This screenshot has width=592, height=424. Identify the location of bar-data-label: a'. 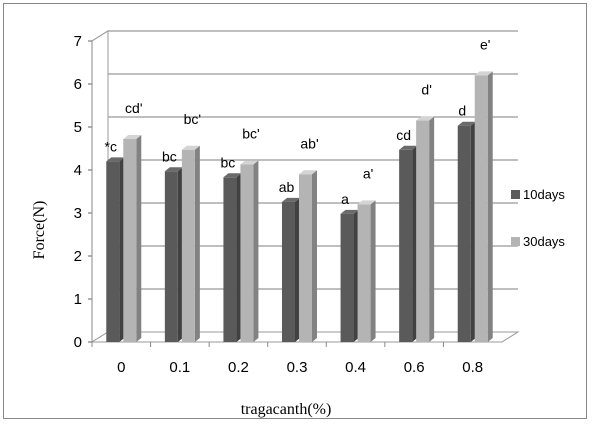
(368, 173).